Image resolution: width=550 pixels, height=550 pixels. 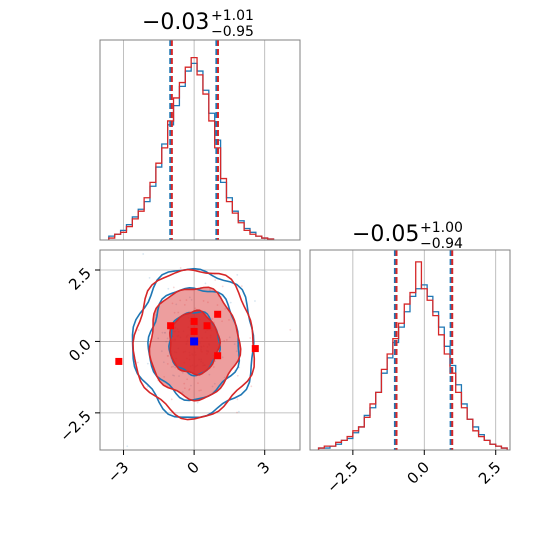 I want to click on title-p0-median: −0.03, so click(x=175, y=22).